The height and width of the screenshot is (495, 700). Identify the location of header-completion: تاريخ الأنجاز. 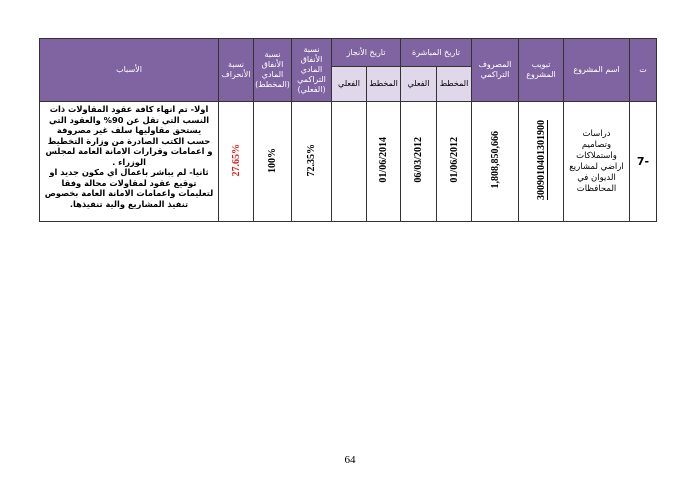
(366, 52).